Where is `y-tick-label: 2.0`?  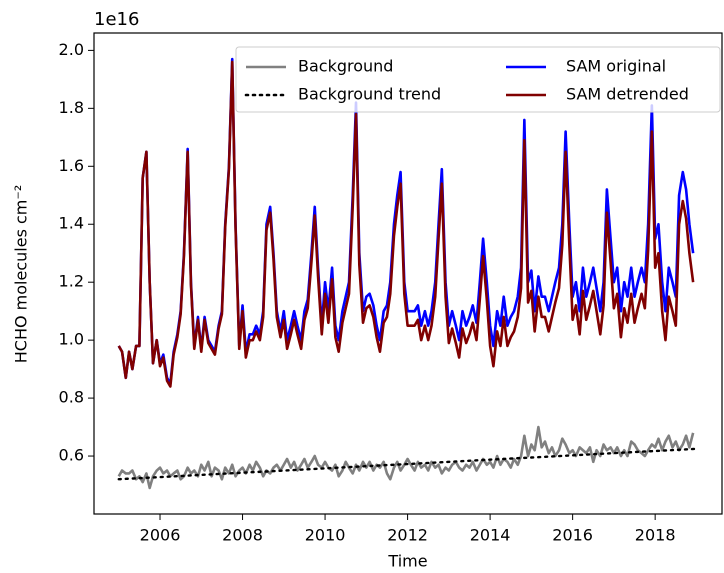
y-tick-label: 2.0 is located at coordinates (71, 49).